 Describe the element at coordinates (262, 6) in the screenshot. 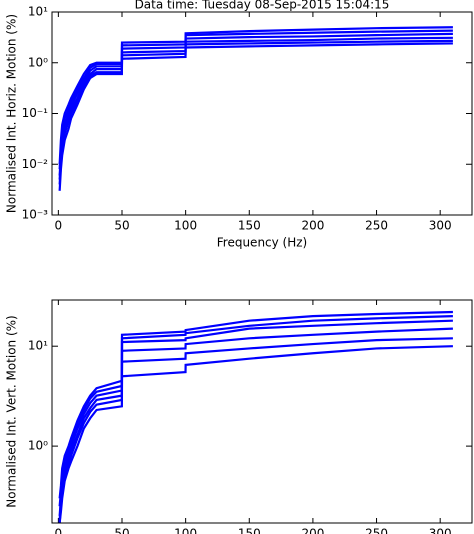

I see `chart-title: Data time: Tuesday 08-Sep-2015 15:04:15` at that location.